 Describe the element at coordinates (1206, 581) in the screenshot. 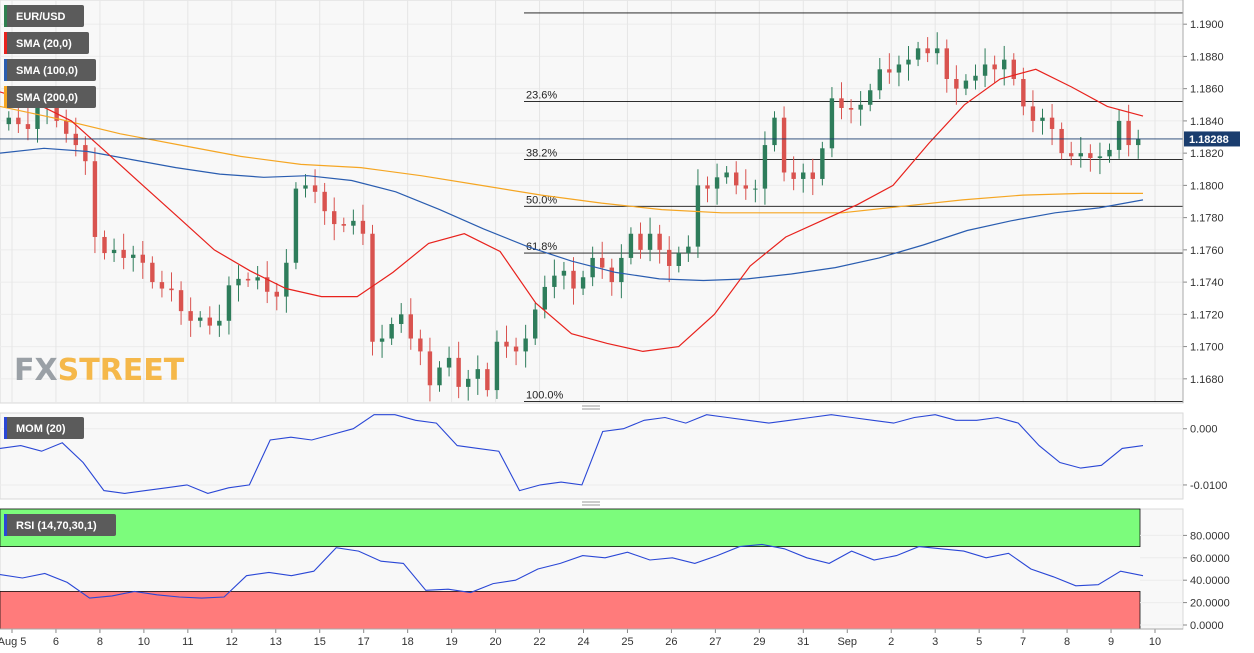

I see `rsi-axis: 0.0000 20.0000 40.0000 60.0000 80.0000` at that location.